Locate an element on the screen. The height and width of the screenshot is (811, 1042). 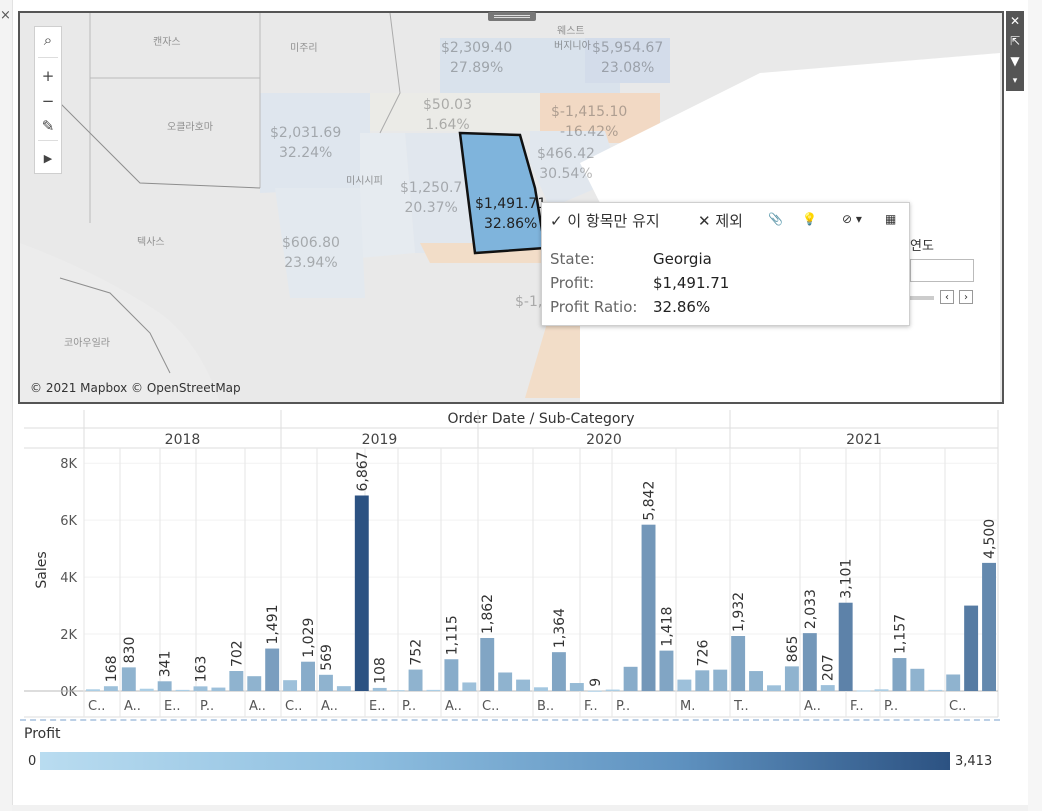
prev-year-button: ‹ is located at coordinates (947, 297).